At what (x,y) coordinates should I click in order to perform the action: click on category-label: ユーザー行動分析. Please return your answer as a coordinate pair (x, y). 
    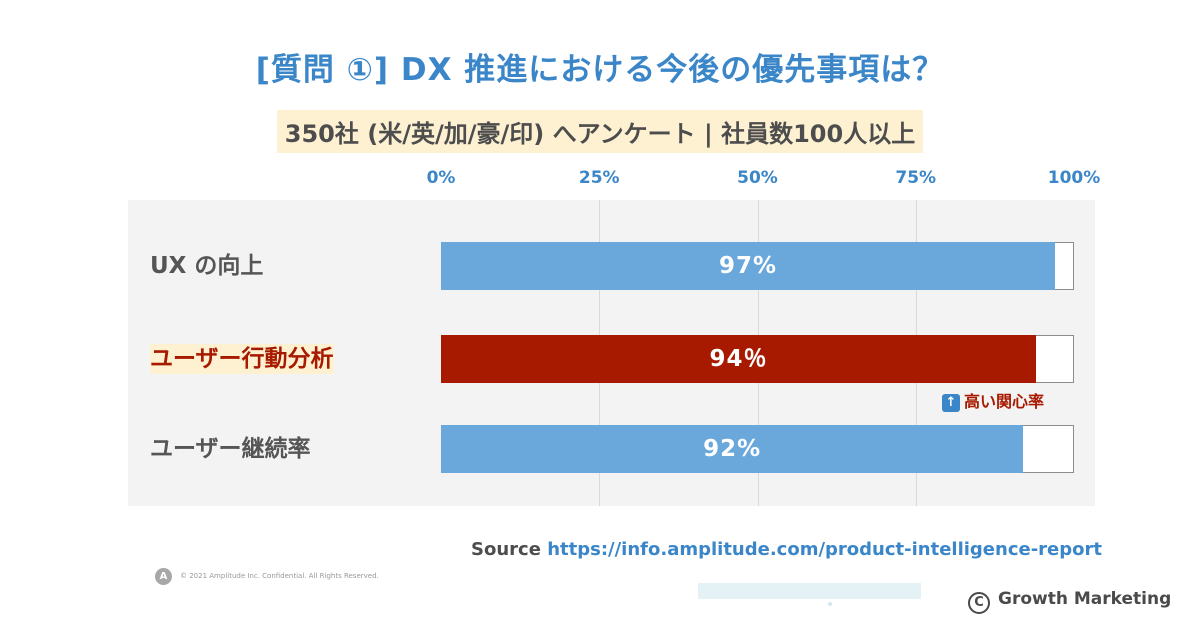
    Looking at the image, I should click on (295, 359).